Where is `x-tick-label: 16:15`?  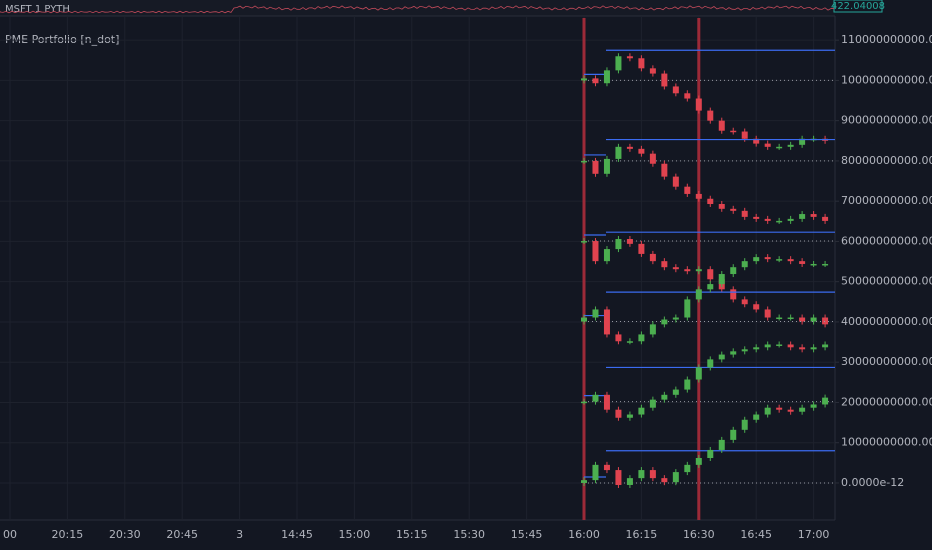
x-tick-label: 16:15 is located at coordinates (642, 534).